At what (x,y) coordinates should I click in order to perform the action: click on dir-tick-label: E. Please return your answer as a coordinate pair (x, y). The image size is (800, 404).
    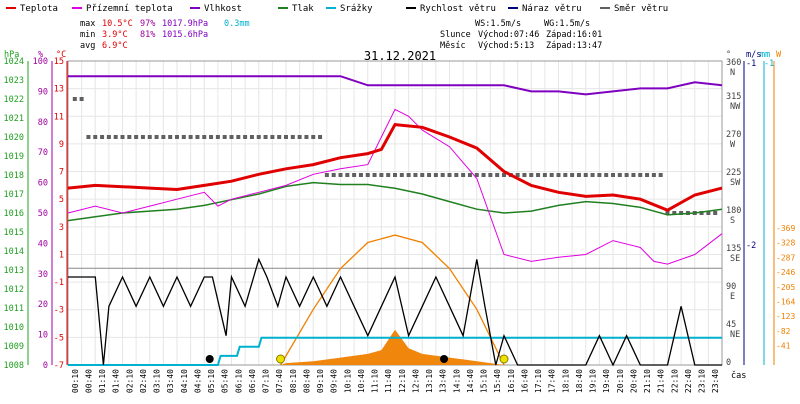
    Looking at the image, I should click on (732, 297).